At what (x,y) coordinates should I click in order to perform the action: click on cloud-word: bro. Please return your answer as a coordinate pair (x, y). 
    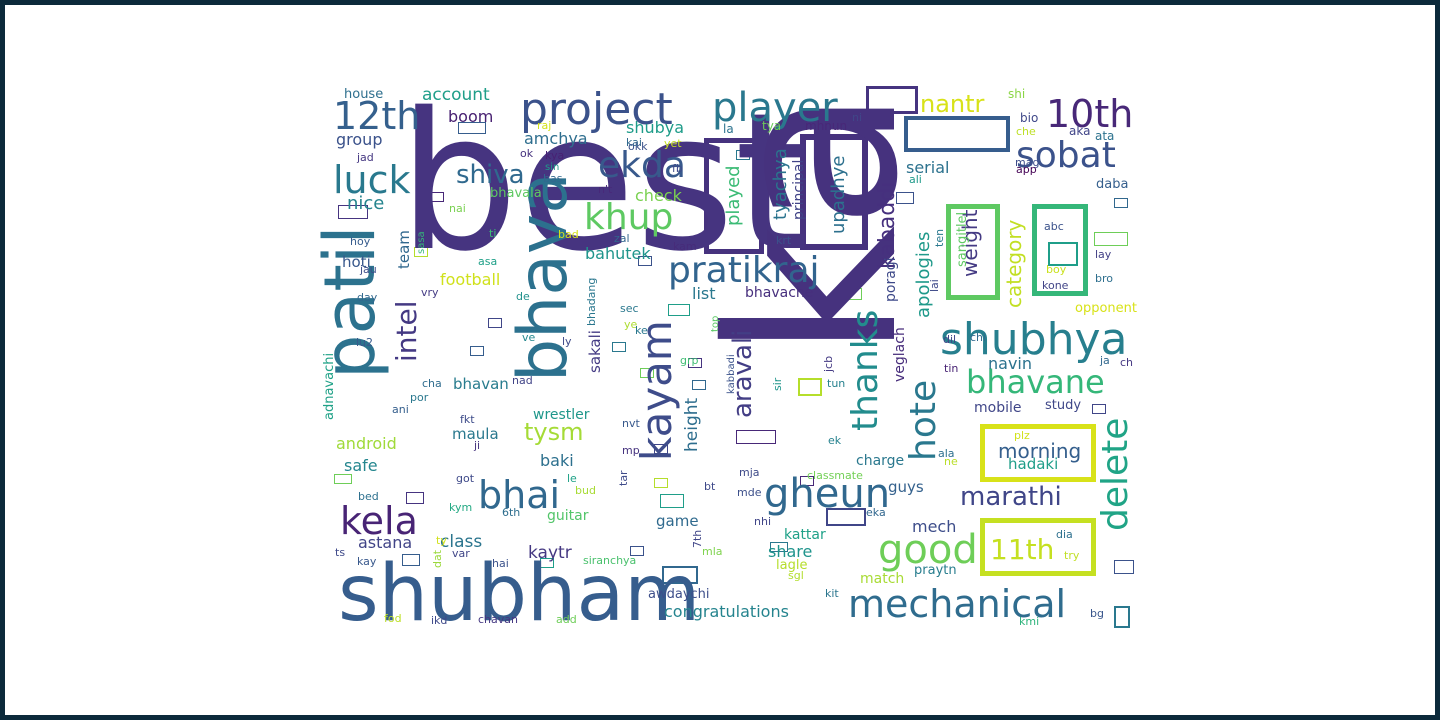
    Looking at the image, I should click on (1104, 278).